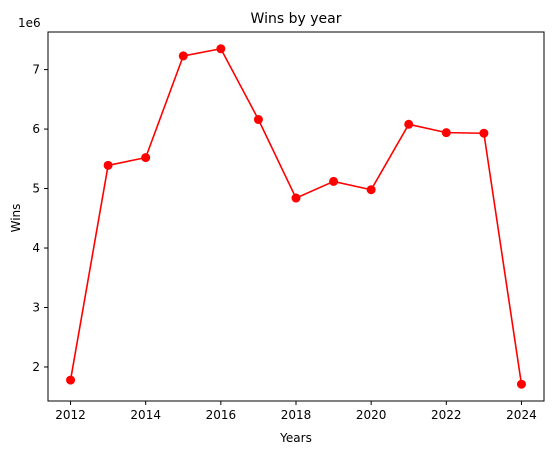  Describe the element at coordinates (36, 248) in the screenshot. I see `y-tick-label: 4` at that location.